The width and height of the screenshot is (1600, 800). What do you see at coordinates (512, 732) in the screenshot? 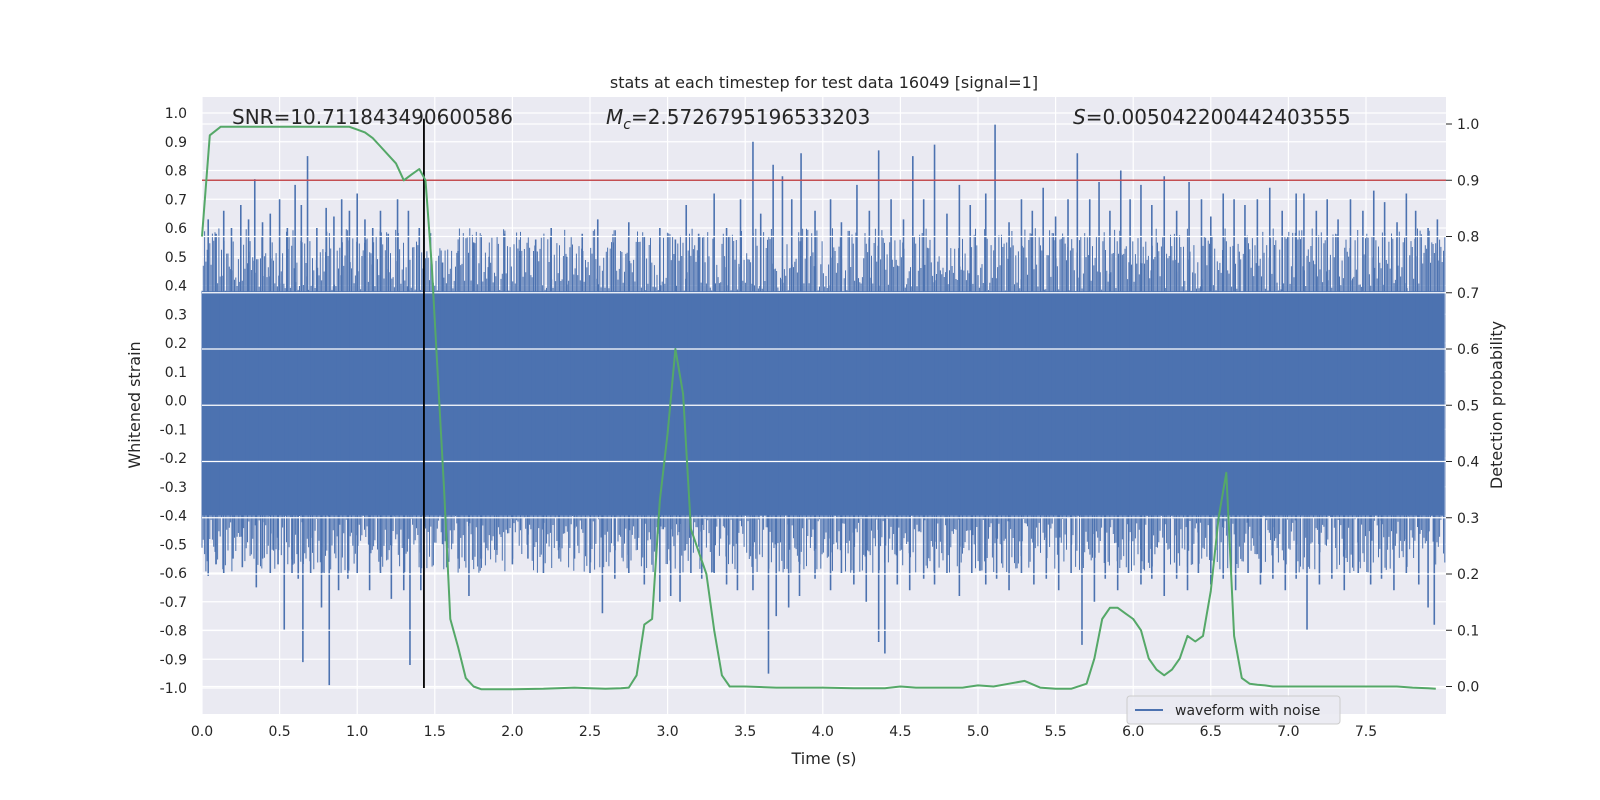
I see `x-tick-label: 2.0` at bounding box center [512, 732].